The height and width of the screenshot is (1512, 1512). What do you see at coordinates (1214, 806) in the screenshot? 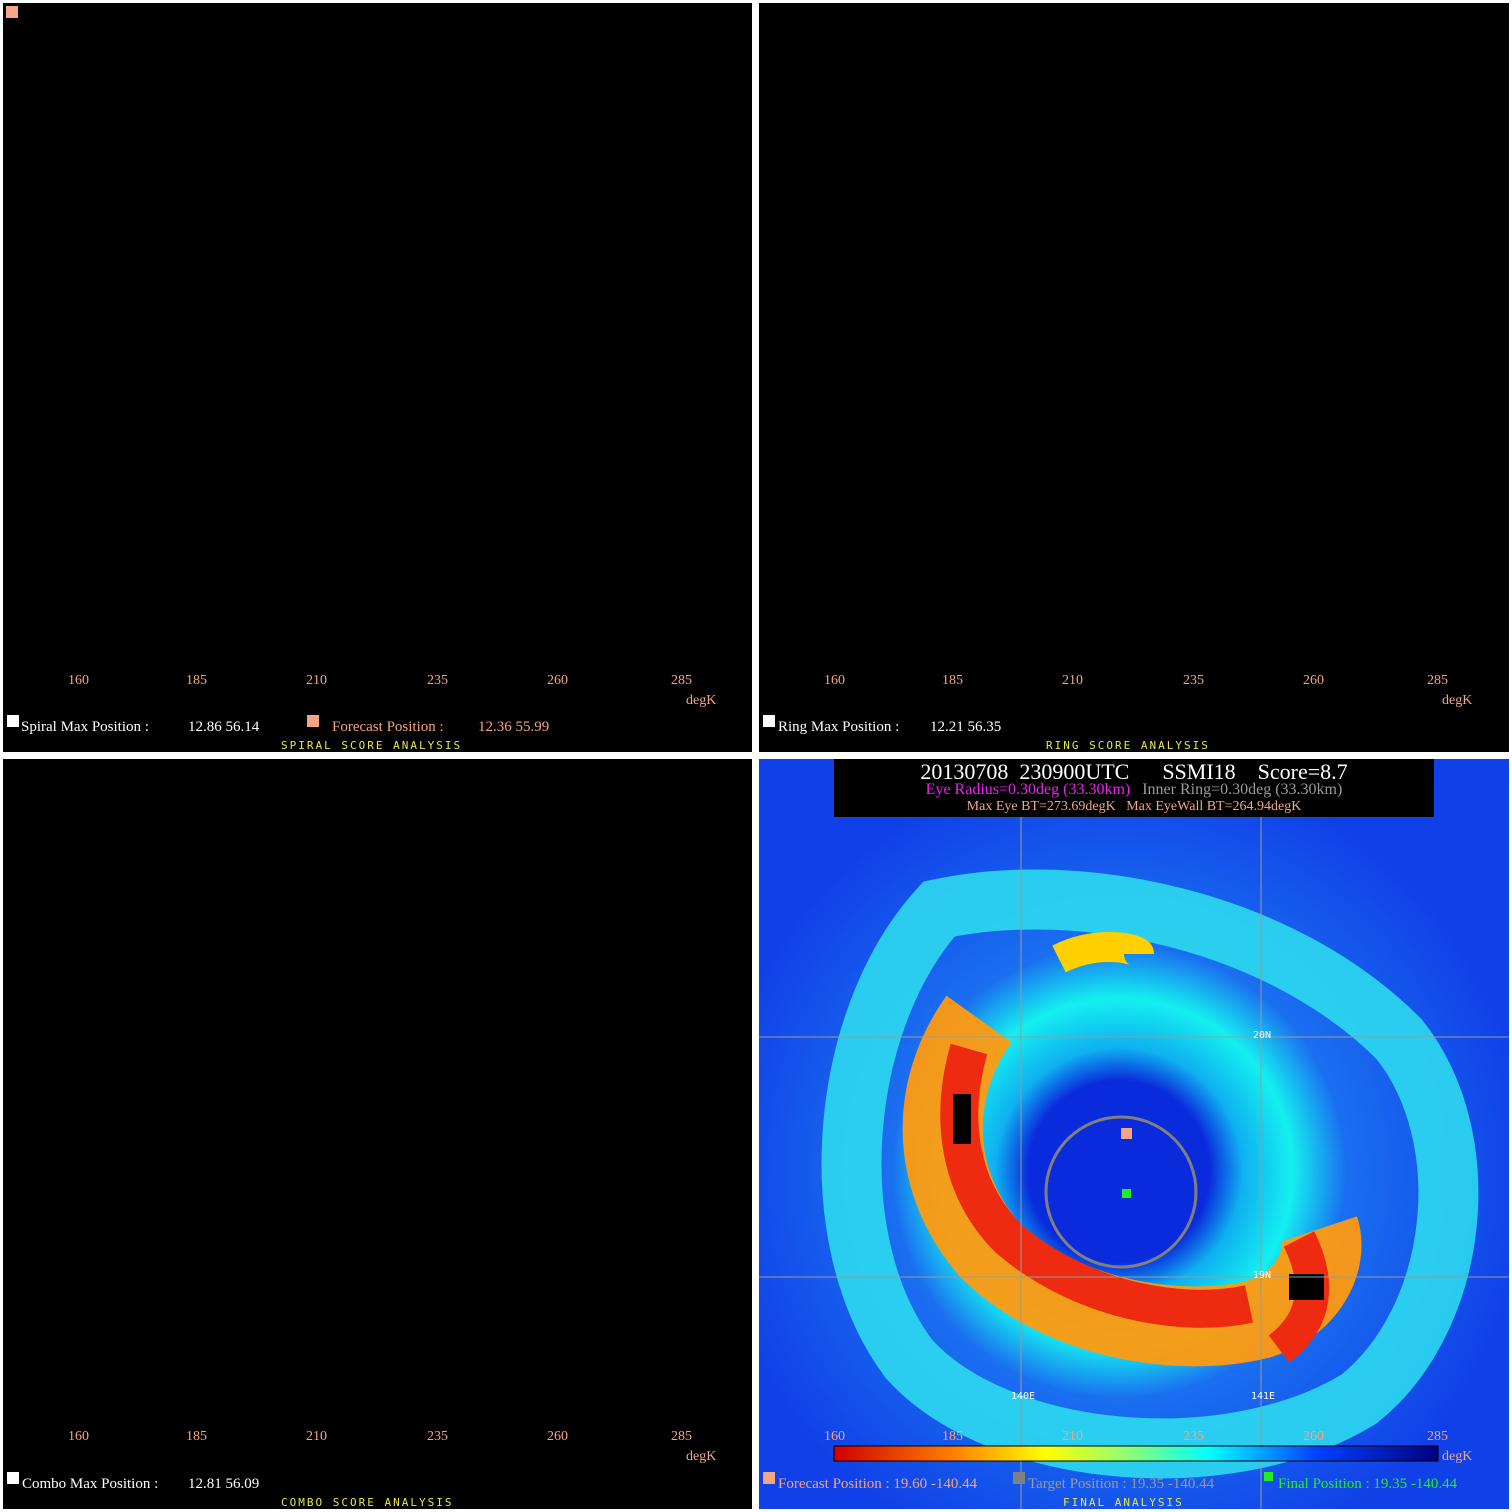
I see `max-eyewall-bt: Max EyeWall BT=264.94degK` at bounding box center [1214, 806].